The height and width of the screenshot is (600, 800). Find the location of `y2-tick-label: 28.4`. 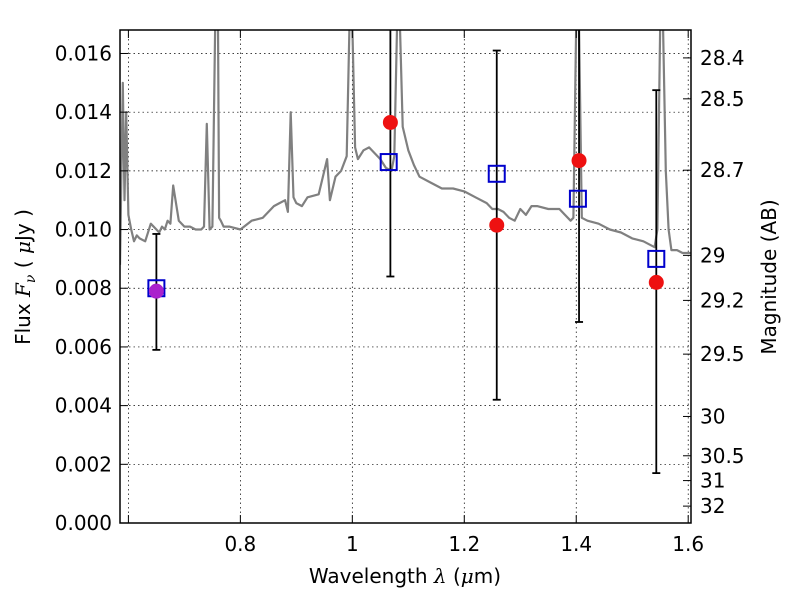

y2-tick-label: 28.4 is located at coordinates (722, 58).